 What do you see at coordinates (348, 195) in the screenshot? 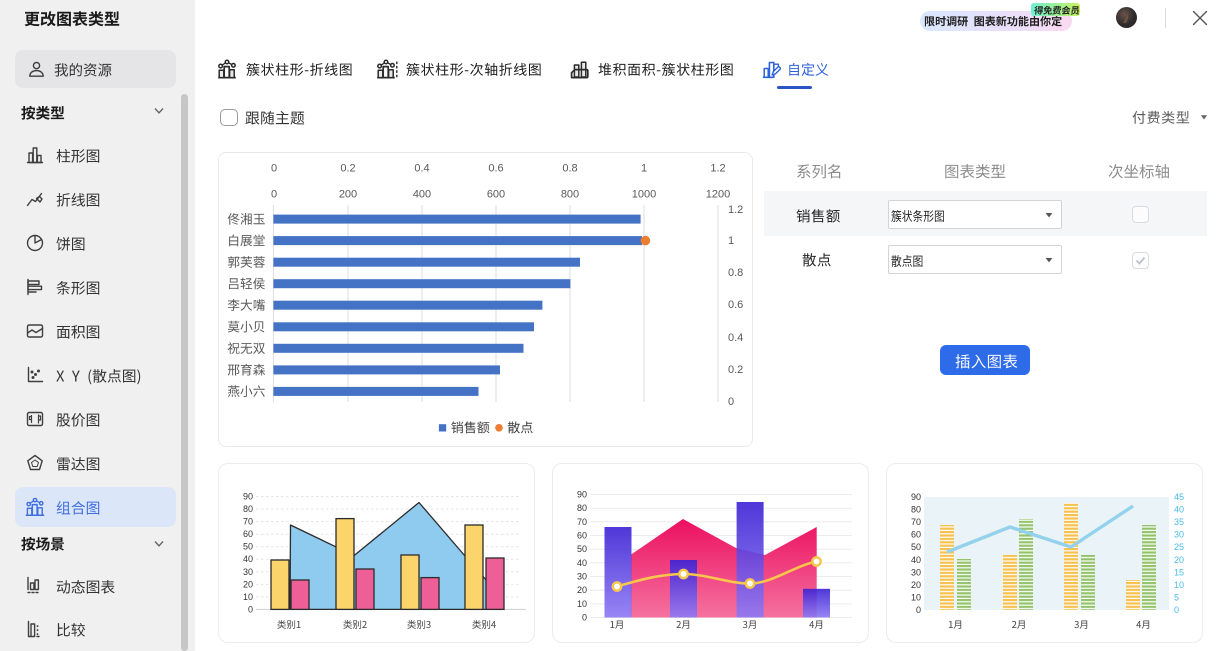
I see `svg-text: 200` at bounding box center [348, 195].